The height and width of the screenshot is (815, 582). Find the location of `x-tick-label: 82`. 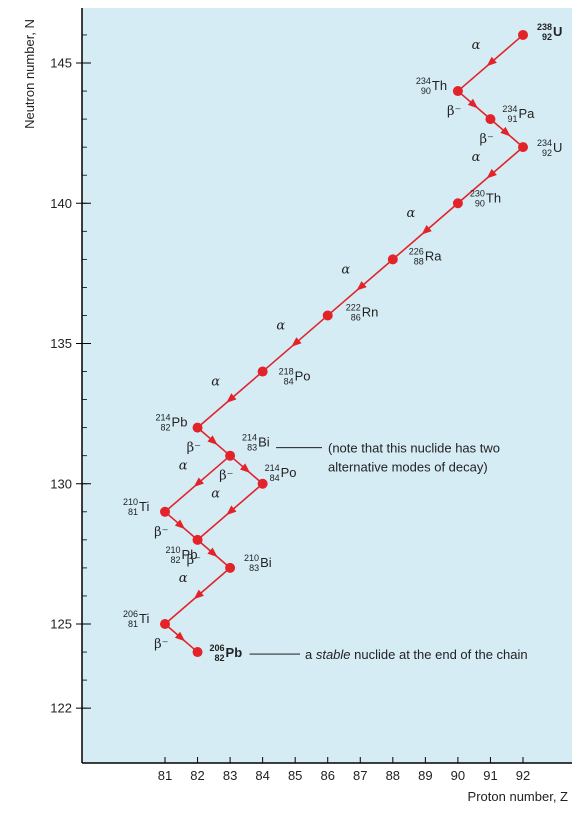

x-tick-label: 82 is located at coordinates (197, 775).